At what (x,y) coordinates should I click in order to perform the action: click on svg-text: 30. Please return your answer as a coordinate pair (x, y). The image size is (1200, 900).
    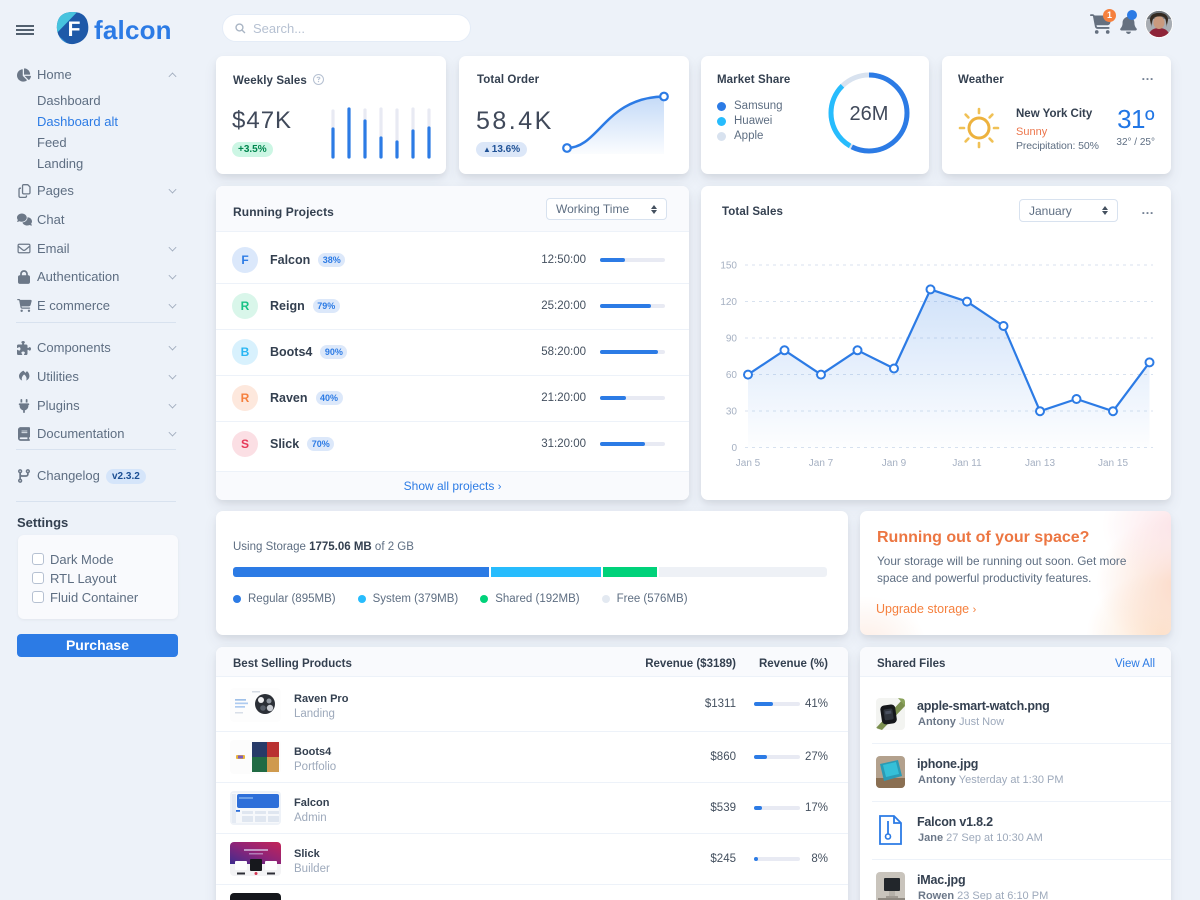
    Looking at the image, I should click on (732, 412).